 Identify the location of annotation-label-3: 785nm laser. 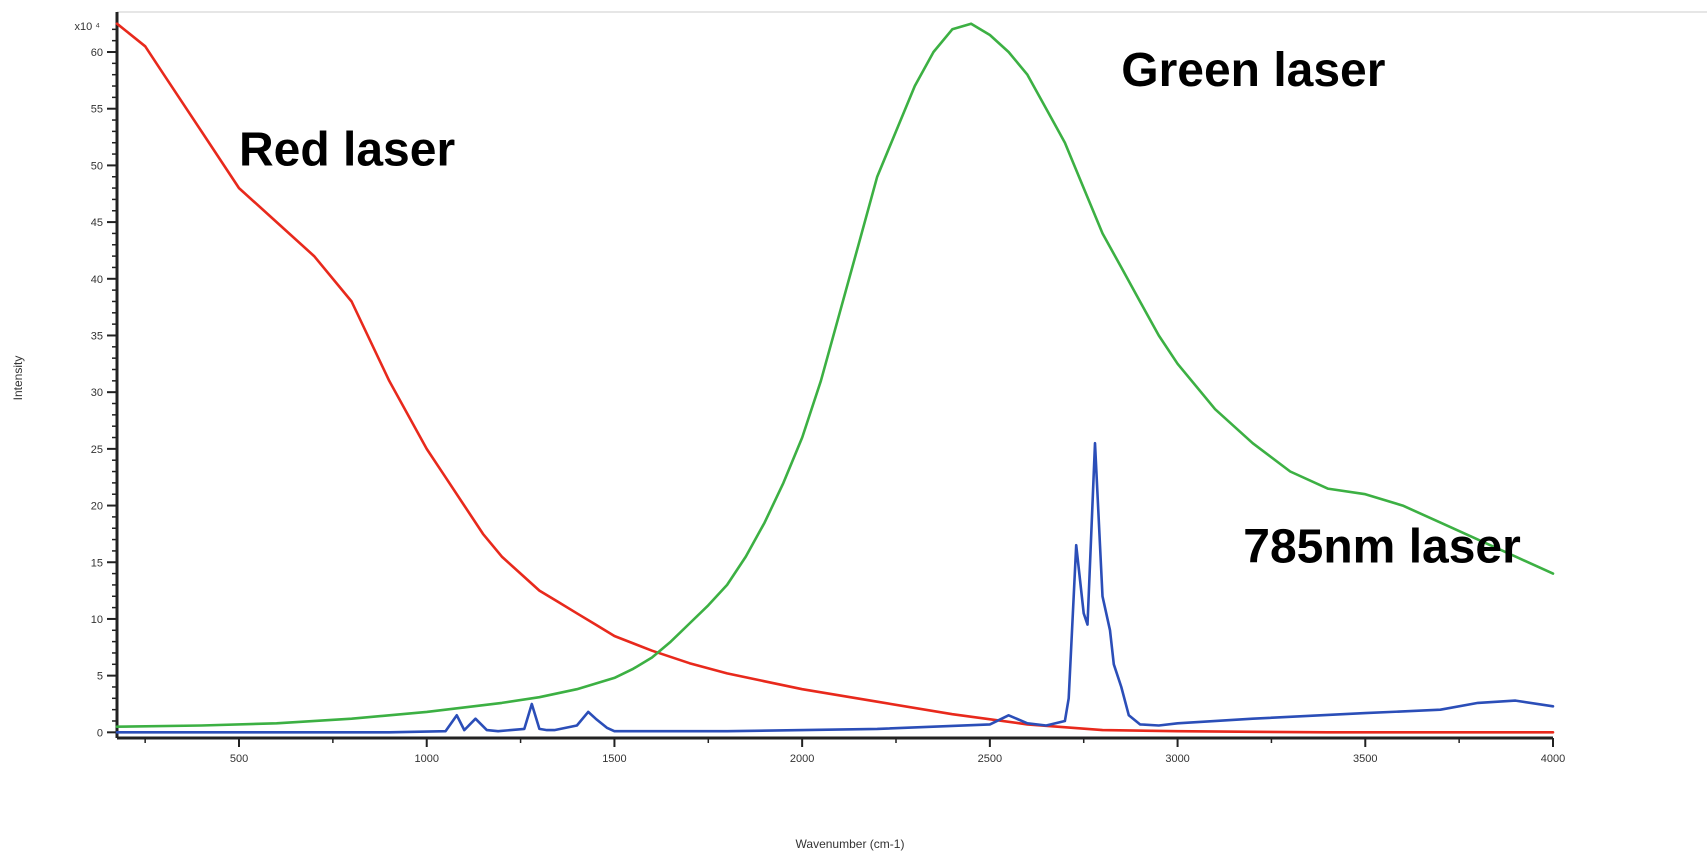
(1382, 546).